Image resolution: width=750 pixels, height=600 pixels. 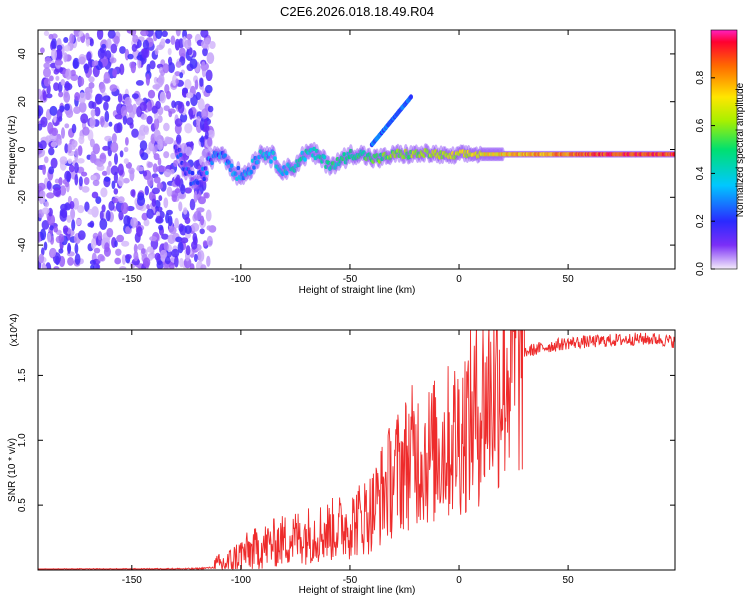 What do you see at coordinates (724, 149) in the screenshot?
I see `colorbar-gradient` at bounding box center [724, 149].